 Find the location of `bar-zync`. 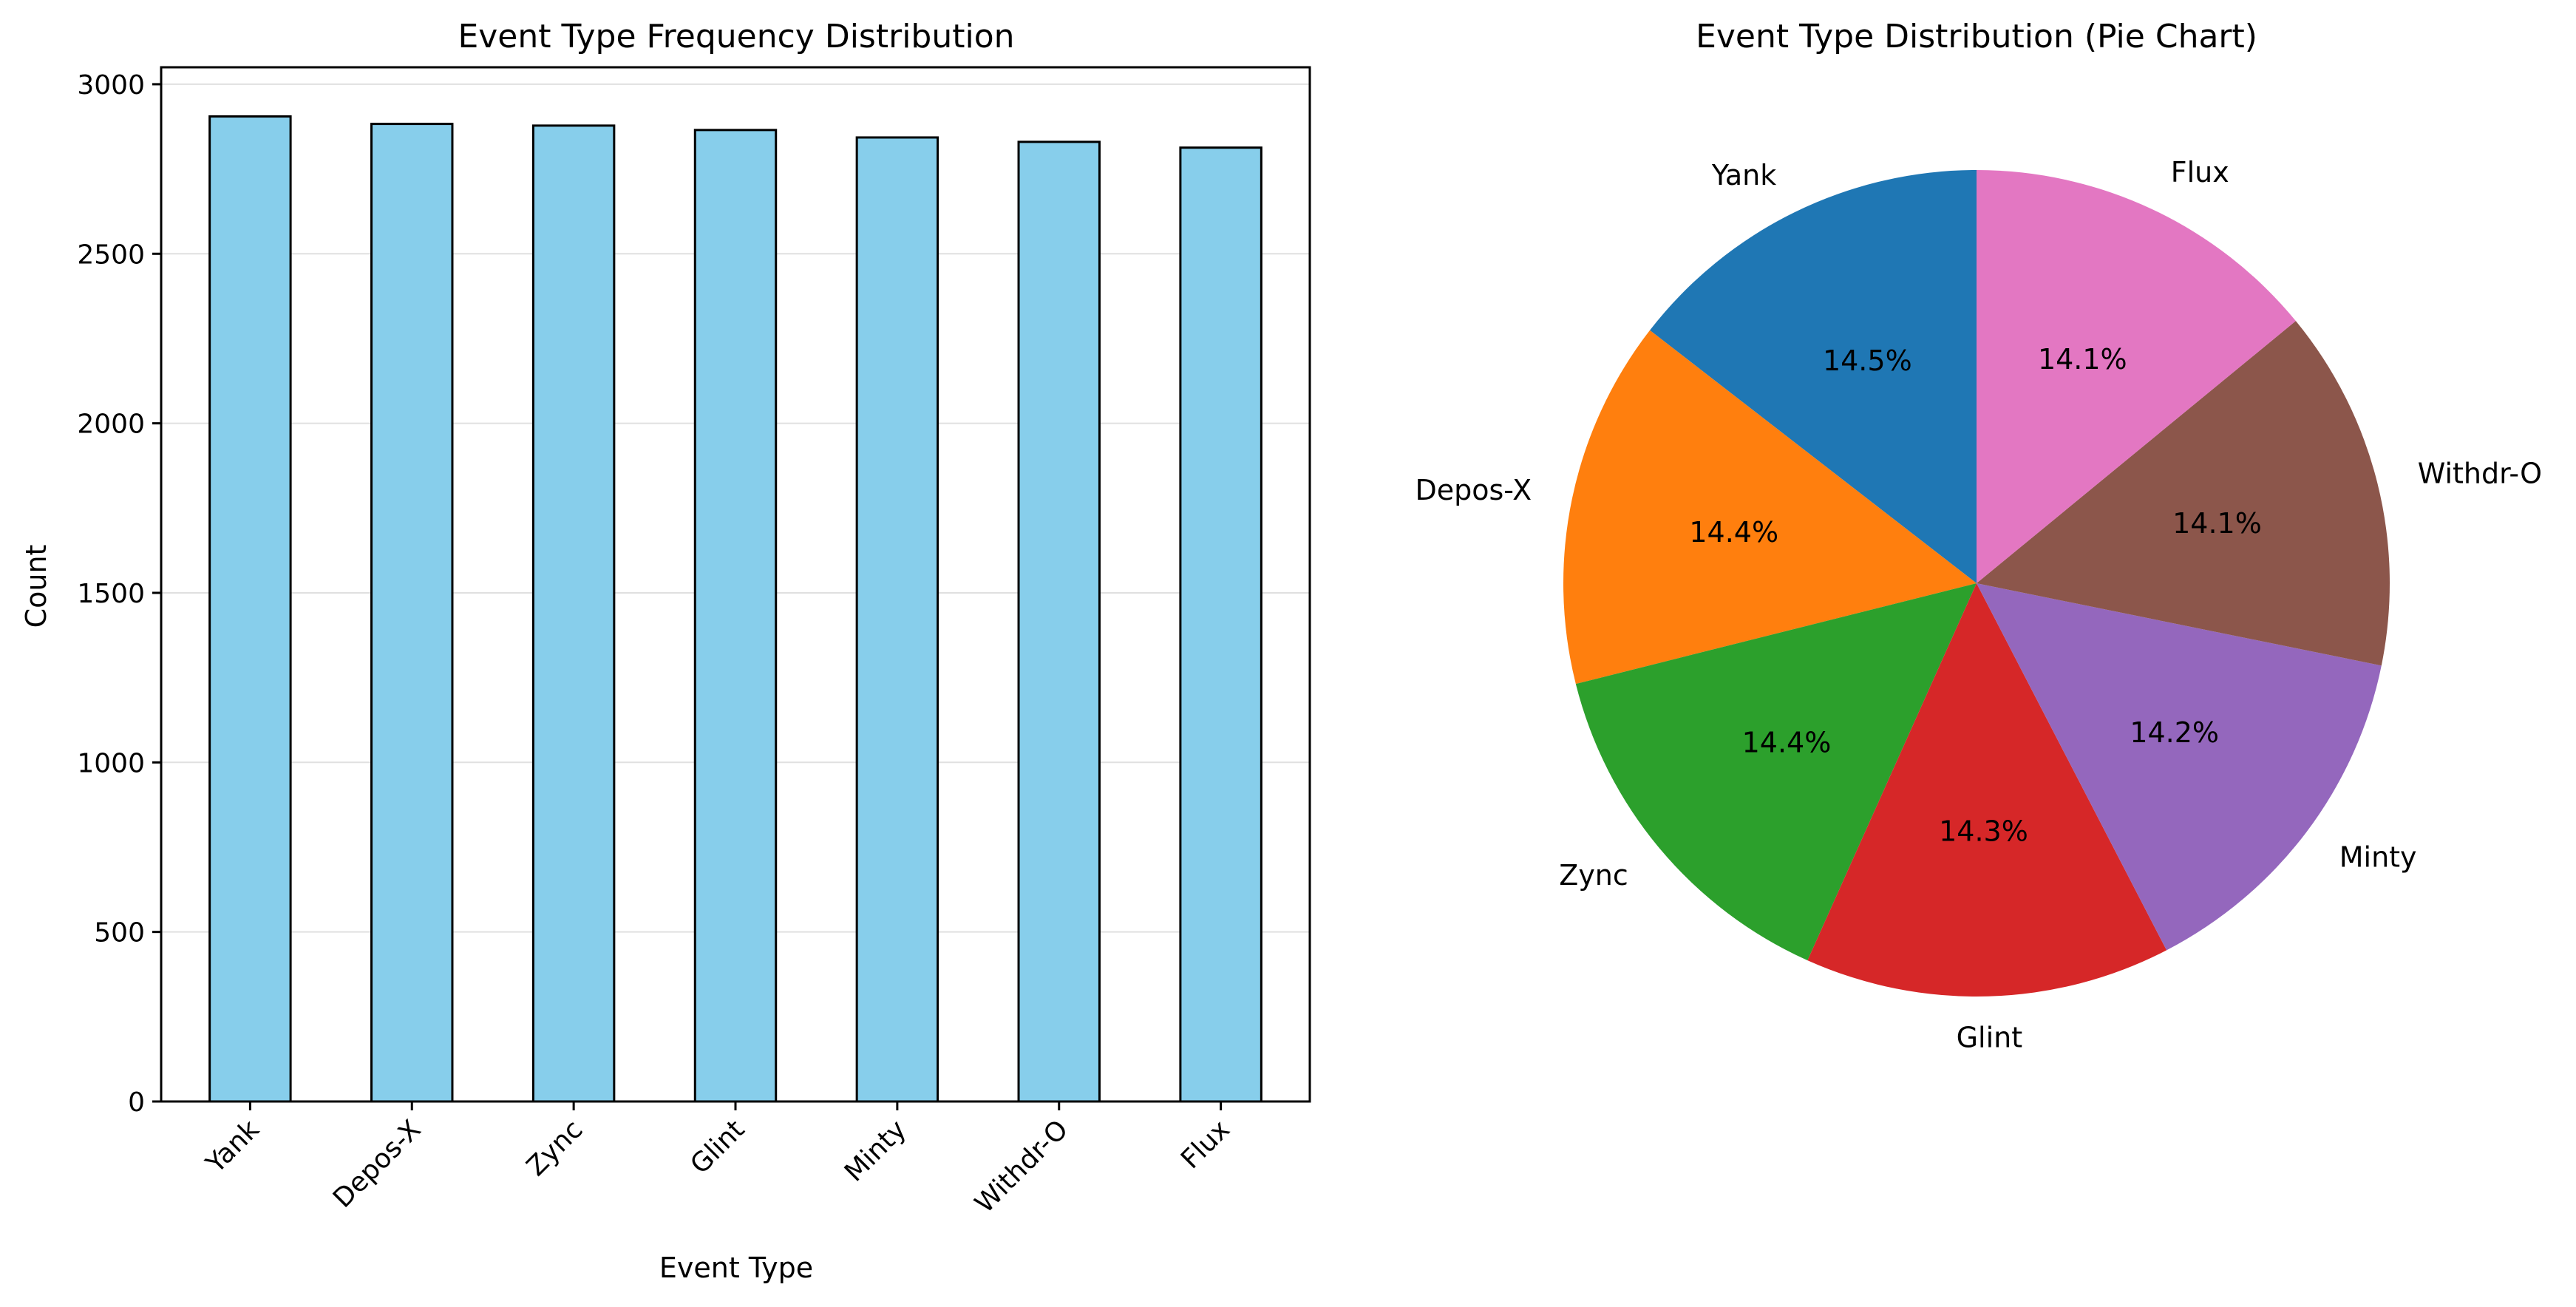

bar-zync is located at coordinates (573, 614).